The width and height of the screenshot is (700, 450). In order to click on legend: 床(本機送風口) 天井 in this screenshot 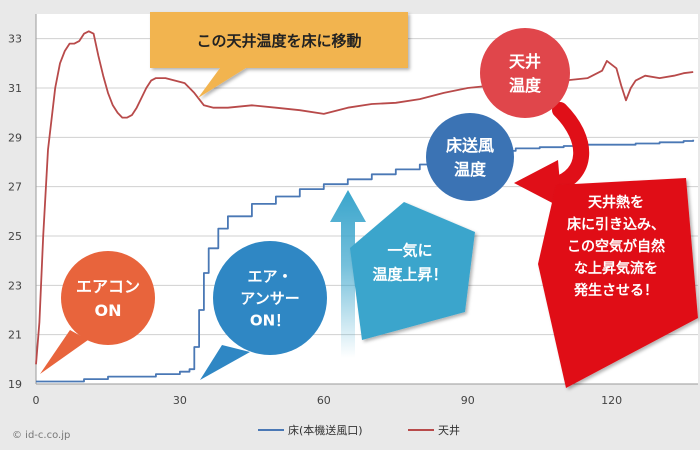, I will do `click(359, 430)`.